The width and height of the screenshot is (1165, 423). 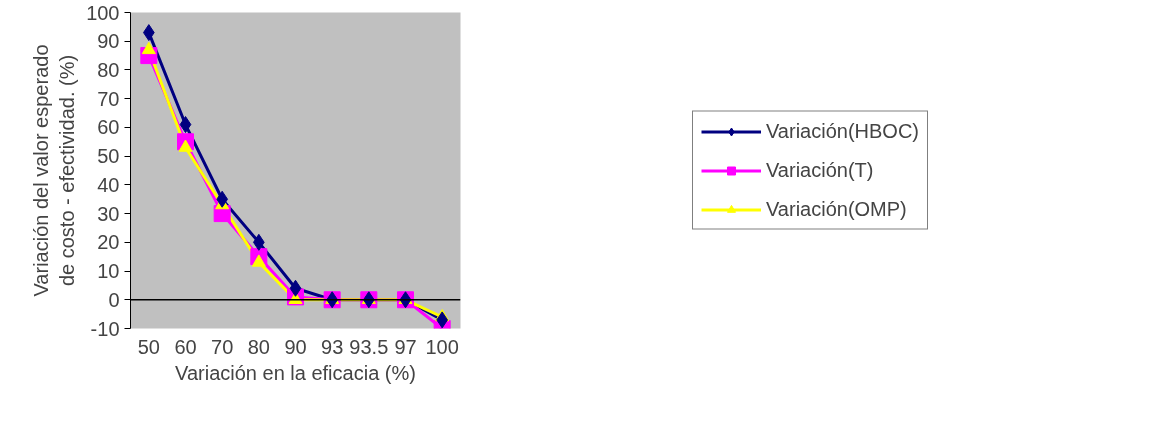 I want to click on y-tick-label: 20, so click(x=108, y=242).